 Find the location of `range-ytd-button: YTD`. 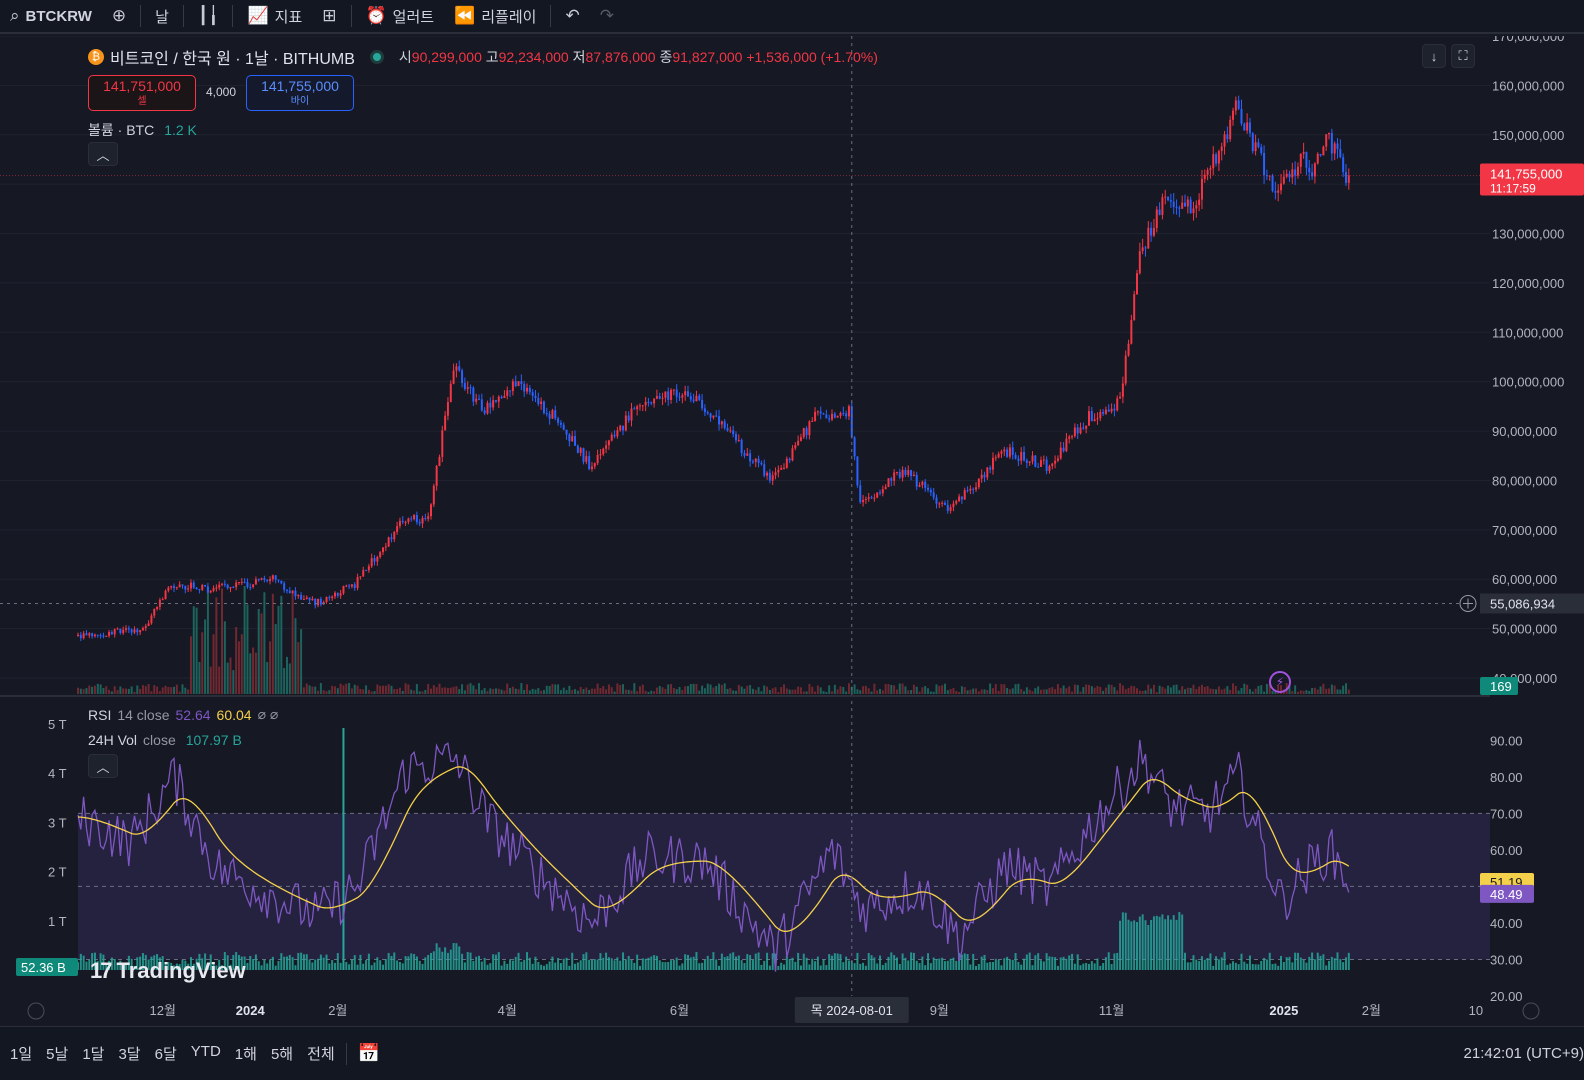

range-ytd-button: YTD is located at coordinates (205, 1051).